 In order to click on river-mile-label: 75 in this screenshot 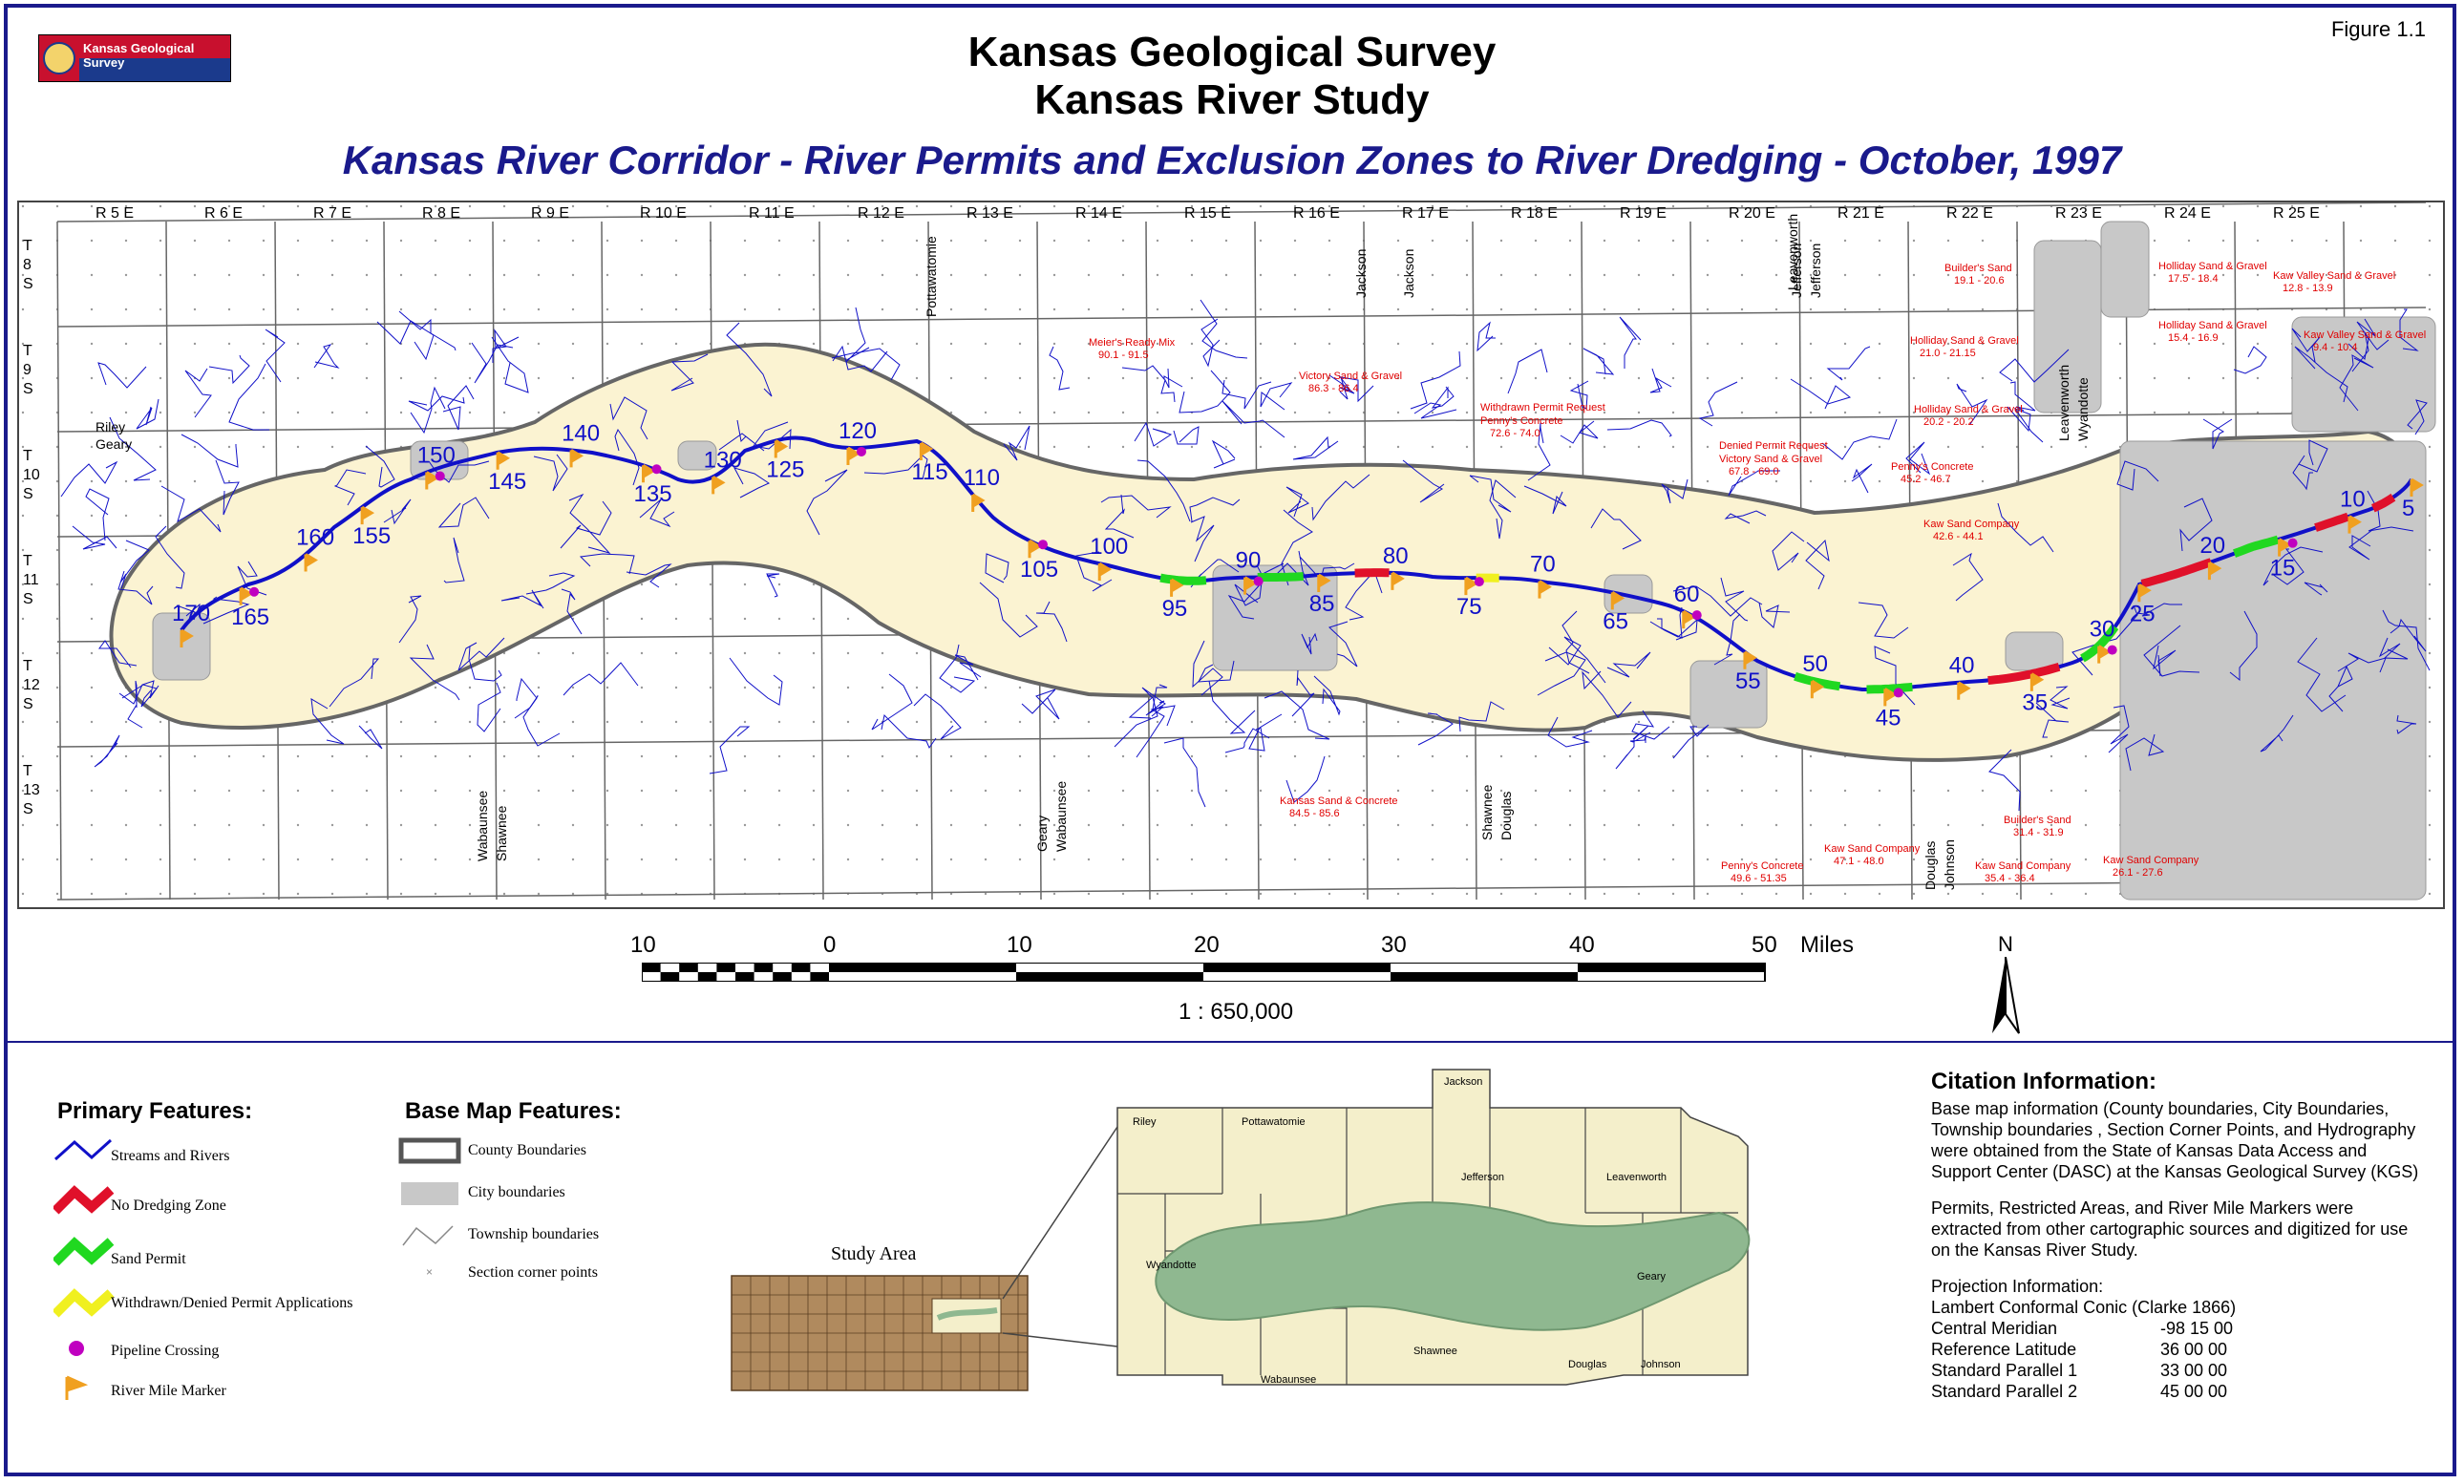, I will do `click(1469, 607)`.